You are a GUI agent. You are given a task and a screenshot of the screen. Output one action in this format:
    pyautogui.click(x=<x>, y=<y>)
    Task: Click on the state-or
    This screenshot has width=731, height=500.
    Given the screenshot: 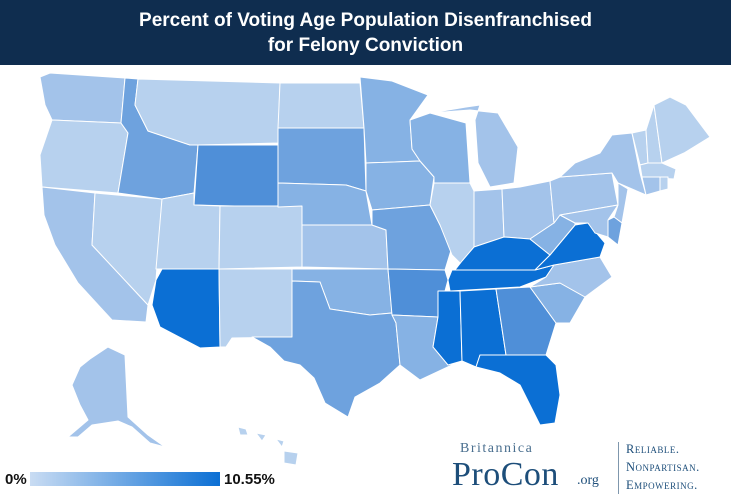 What is the action you would take?
    pyautogui.click(x=84, y=156)
    